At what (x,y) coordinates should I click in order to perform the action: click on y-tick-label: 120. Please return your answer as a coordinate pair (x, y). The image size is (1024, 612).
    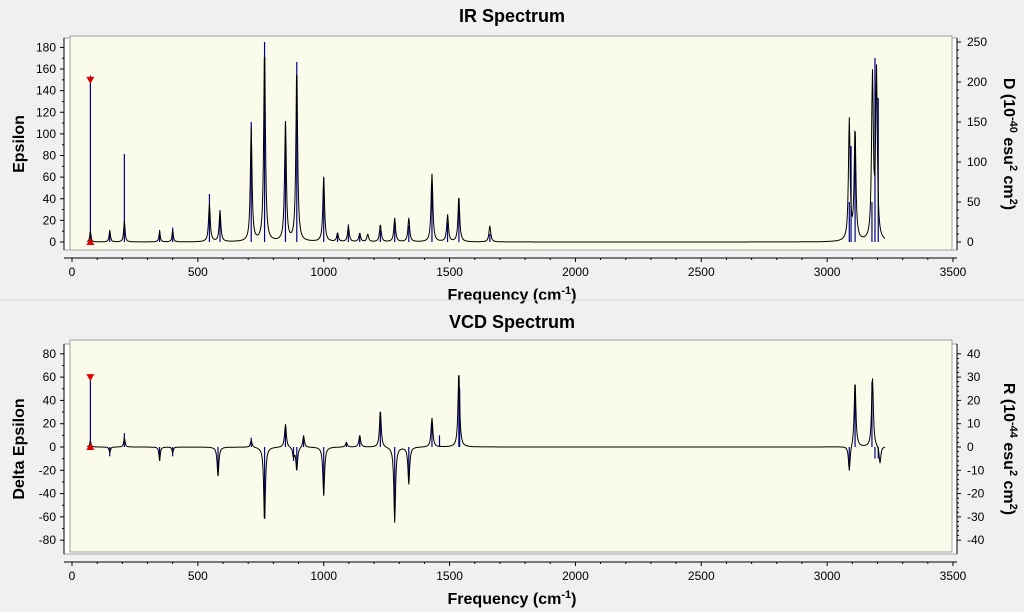
    Looking at the image, I should click on (46, 112).